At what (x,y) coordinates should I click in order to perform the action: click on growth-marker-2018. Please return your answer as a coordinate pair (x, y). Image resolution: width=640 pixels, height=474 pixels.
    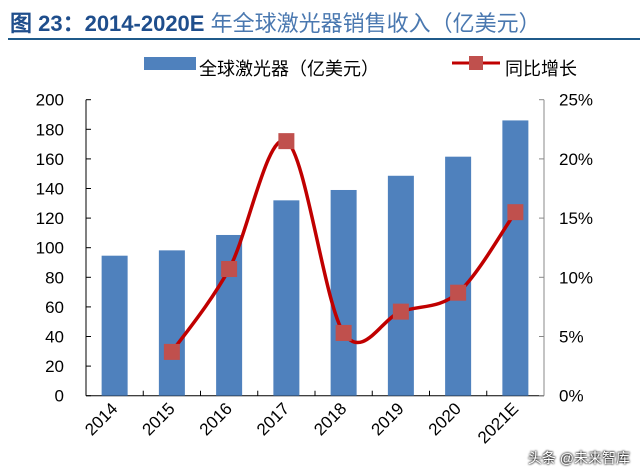
    Looking at the image, I should click on (343, 332).